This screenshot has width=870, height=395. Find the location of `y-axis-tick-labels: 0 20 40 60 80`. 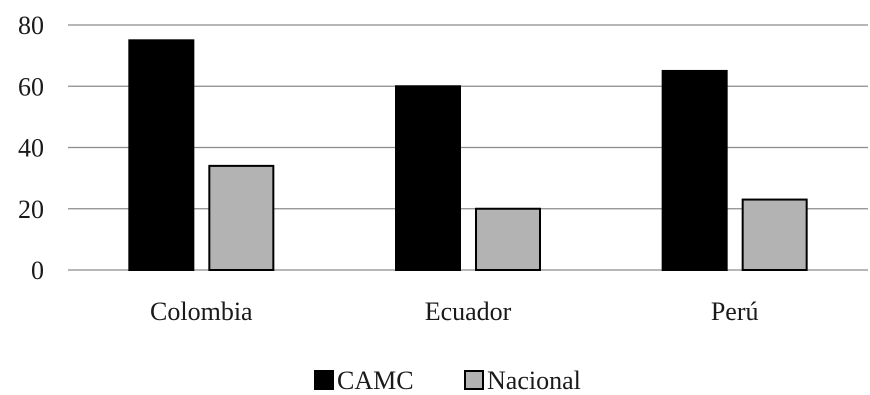

y-axis-tick-labels: 0 20 40 60 80 is located at coordinates (31, 148).